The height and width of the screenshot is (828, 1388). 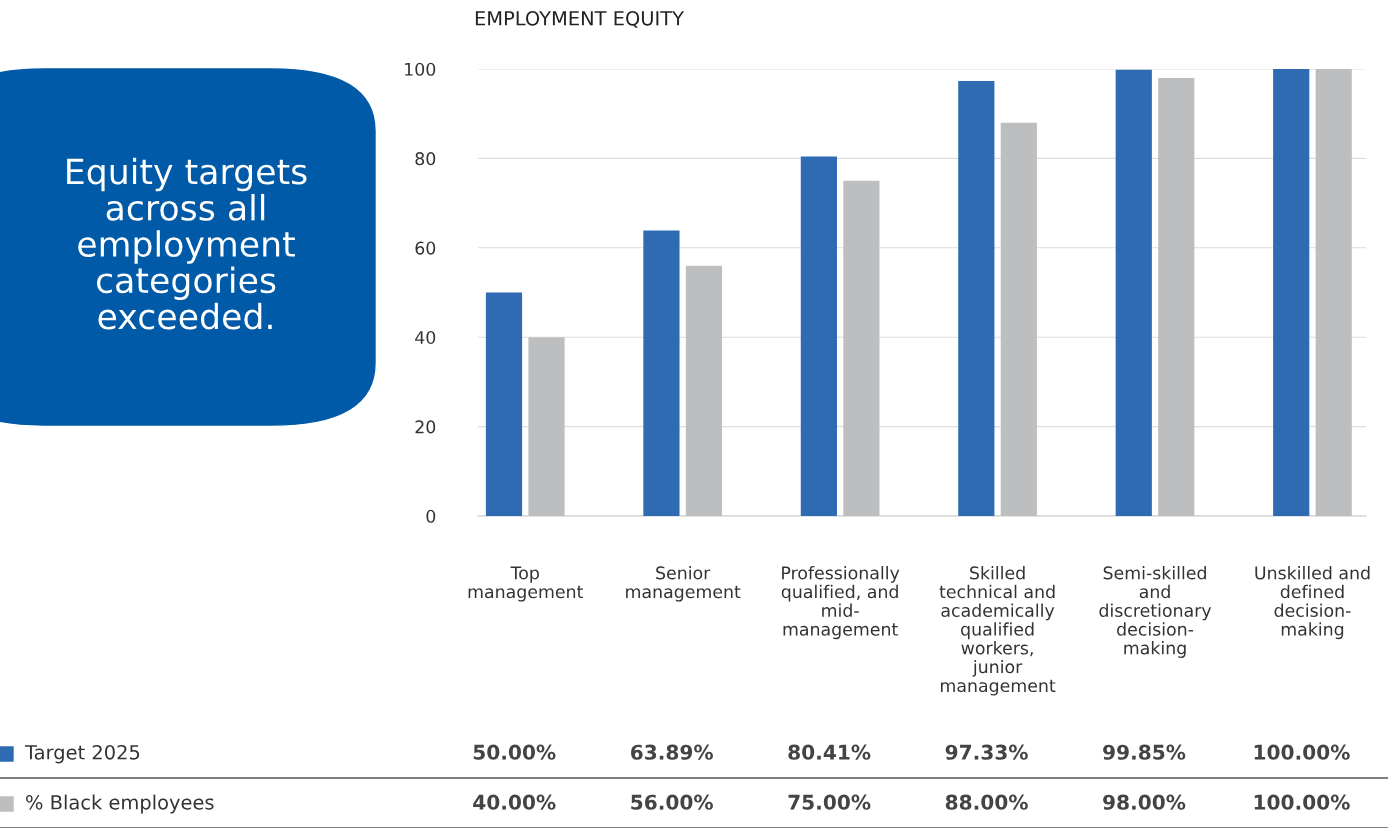 I want to click on data-label: 56.00%, so click(x=672, y=802).